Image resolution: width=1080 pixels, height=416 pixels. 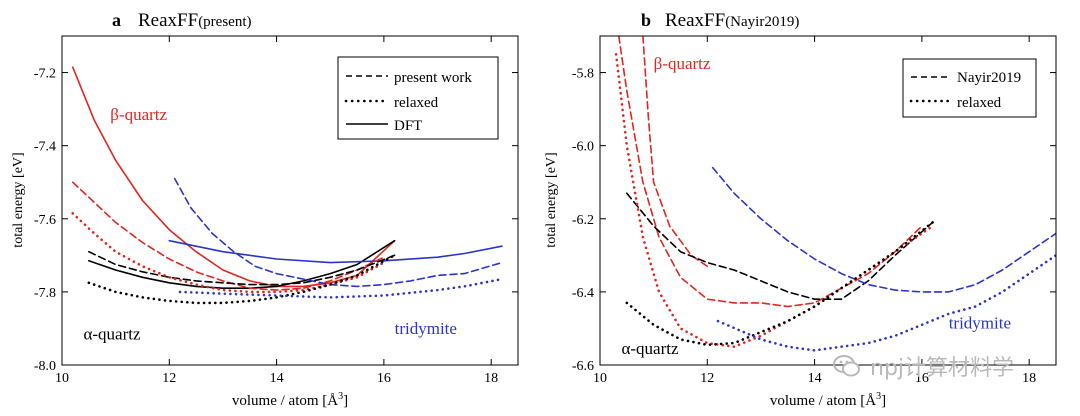 What do you see at coordinates (583, 147) in the screenshot?
I see `y-tick-label: -6.0` at bounding box center [583, 147].